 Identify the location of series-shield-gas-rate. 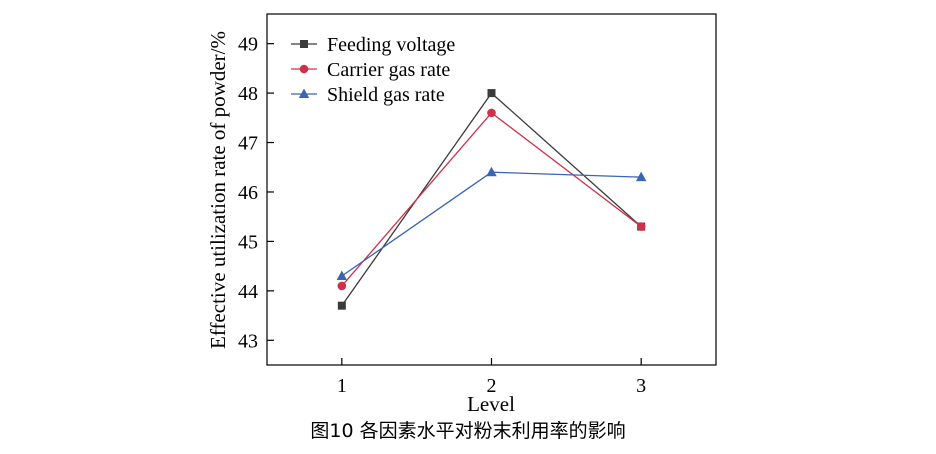
(491, 223).